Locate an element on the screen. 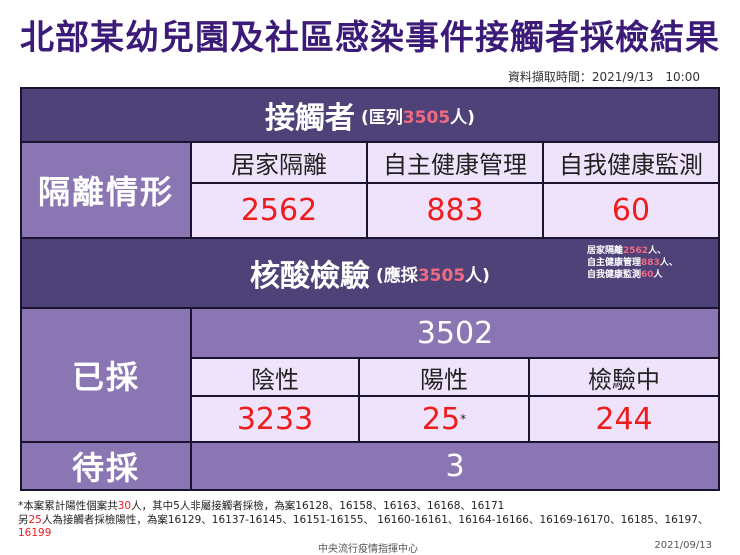  contacts-paren-suffix: 人) is located at coordinates (462, 117).